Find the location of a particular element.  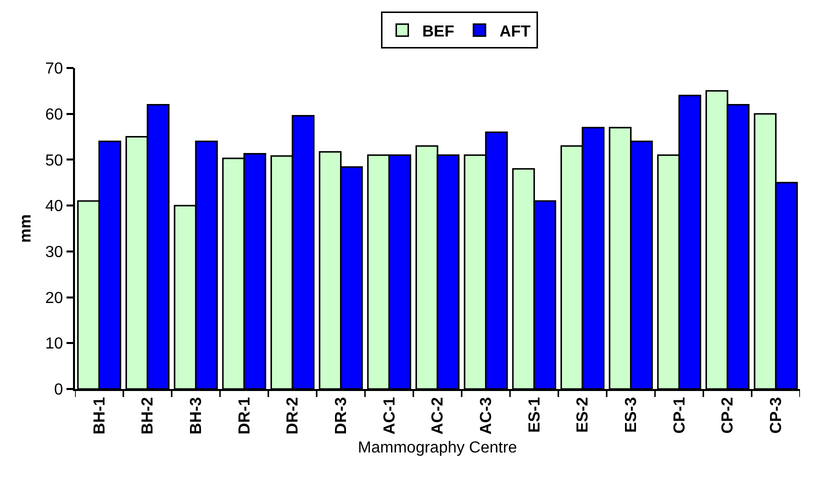

y-tick-label: 40 is located at coordinates (54, 207).